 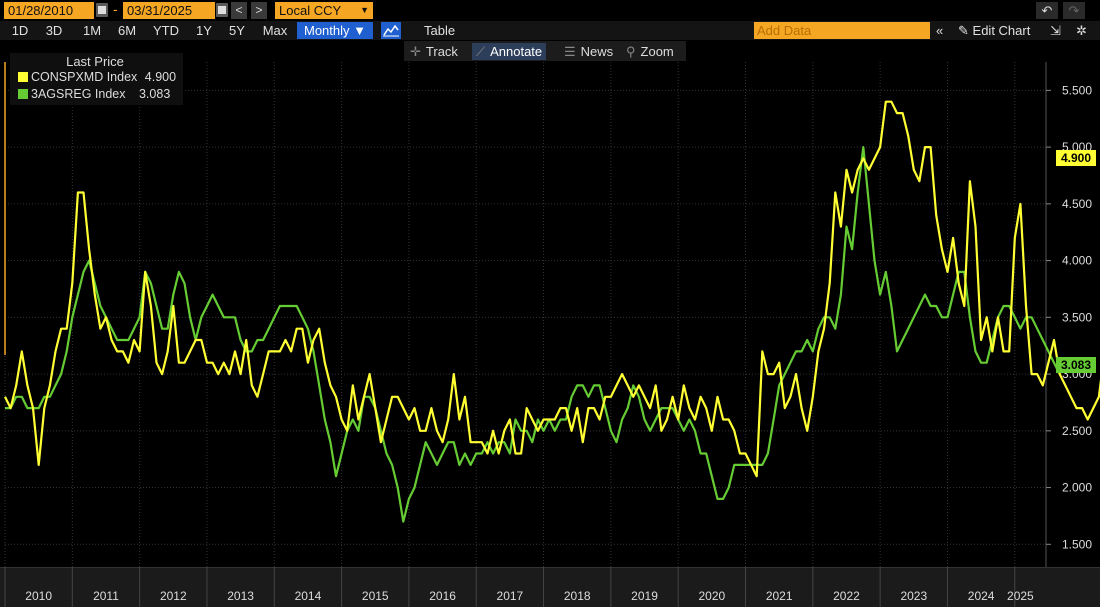 What do you see at coordinates (92, 30) in the screenshot?
I see `period-1m: 1M` at bounding box center [92, 30].